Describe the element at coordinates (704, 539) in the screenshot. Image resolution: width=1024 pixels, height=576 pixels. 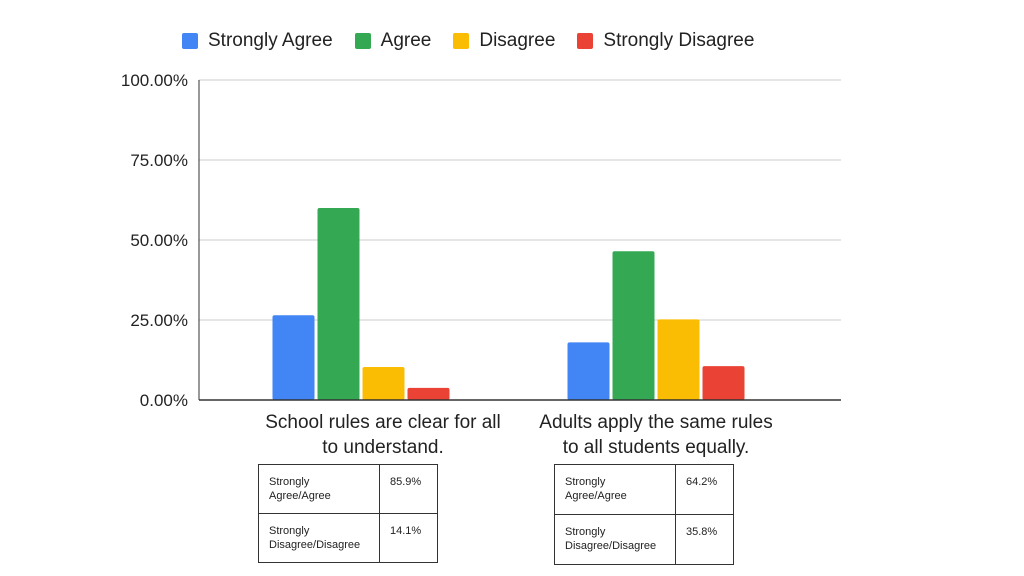
I see `table-cell-value: 35.8%` at that location.